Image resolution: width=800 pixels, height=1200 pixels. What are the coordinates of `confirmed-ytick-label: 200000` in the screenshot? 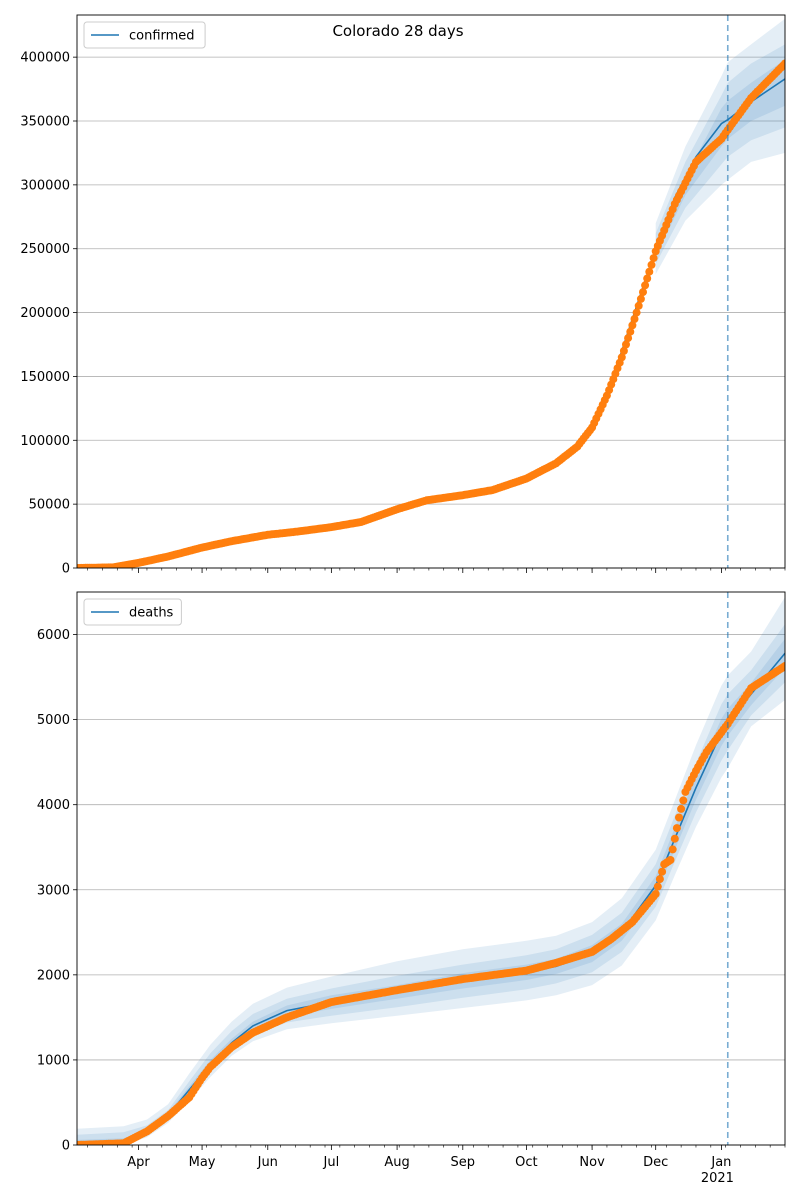 It's located at (45, 313).